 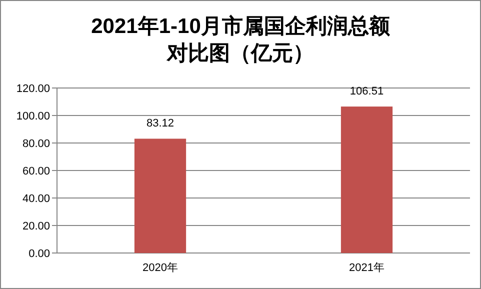 I want to click on data-label: 106.51, so click(x=367, y=92).